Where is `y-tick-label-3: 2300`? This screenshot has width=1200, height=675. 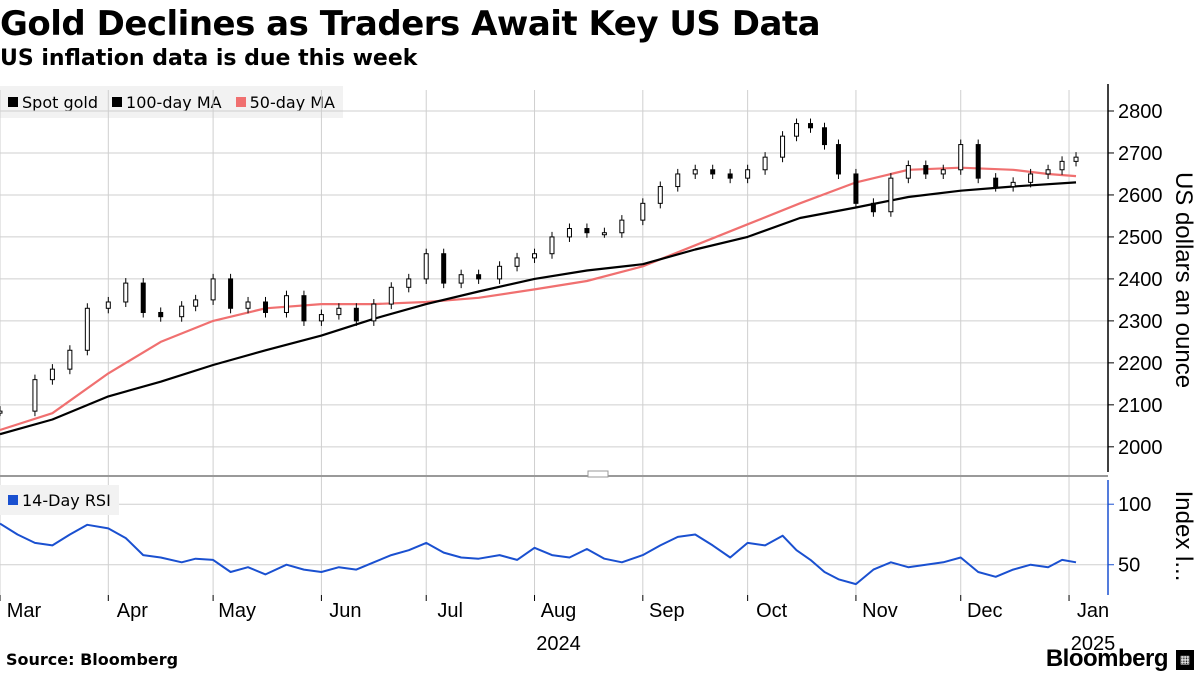 y-tick-label-3: 2300 is located at coordinates (1140, 322).